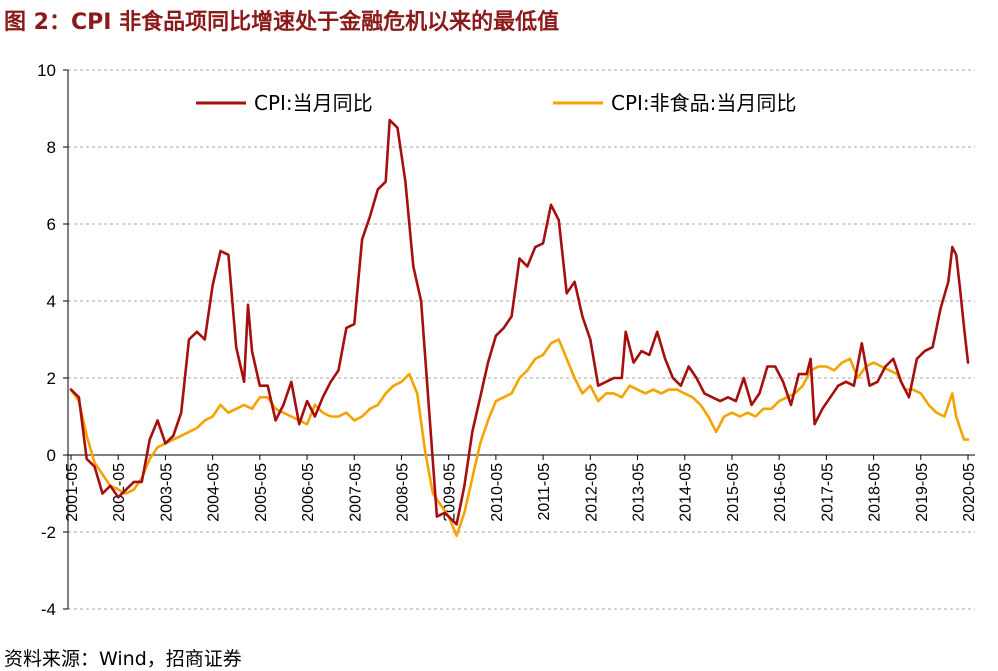  I want to click on x-tick-label: 2008-05, so click(402, 492).